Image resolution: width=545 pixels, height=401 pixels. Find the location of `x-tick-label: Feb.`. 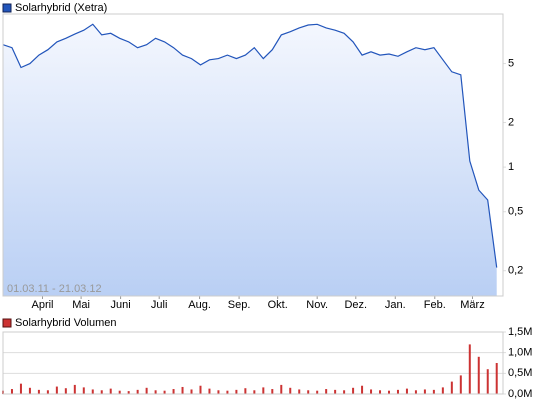

x-tick-label: Feb. is located at coordinates (435, 305).